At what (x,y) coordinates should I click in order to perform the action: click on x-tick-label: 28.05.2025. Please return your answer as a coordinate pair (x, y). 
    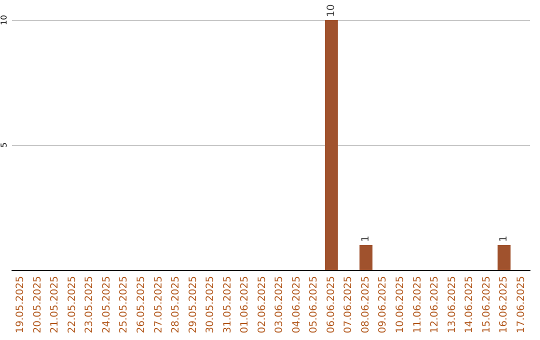
    Looking at the image, I should click on (176, 305).